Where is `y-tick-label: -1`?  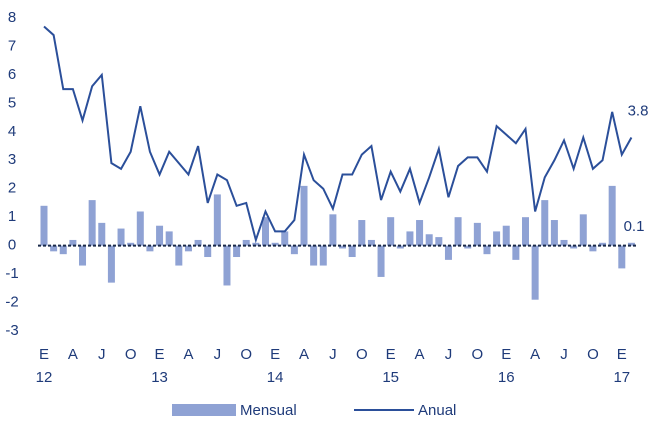 y-tick-label: -1 is located at coordinates (11, 273).